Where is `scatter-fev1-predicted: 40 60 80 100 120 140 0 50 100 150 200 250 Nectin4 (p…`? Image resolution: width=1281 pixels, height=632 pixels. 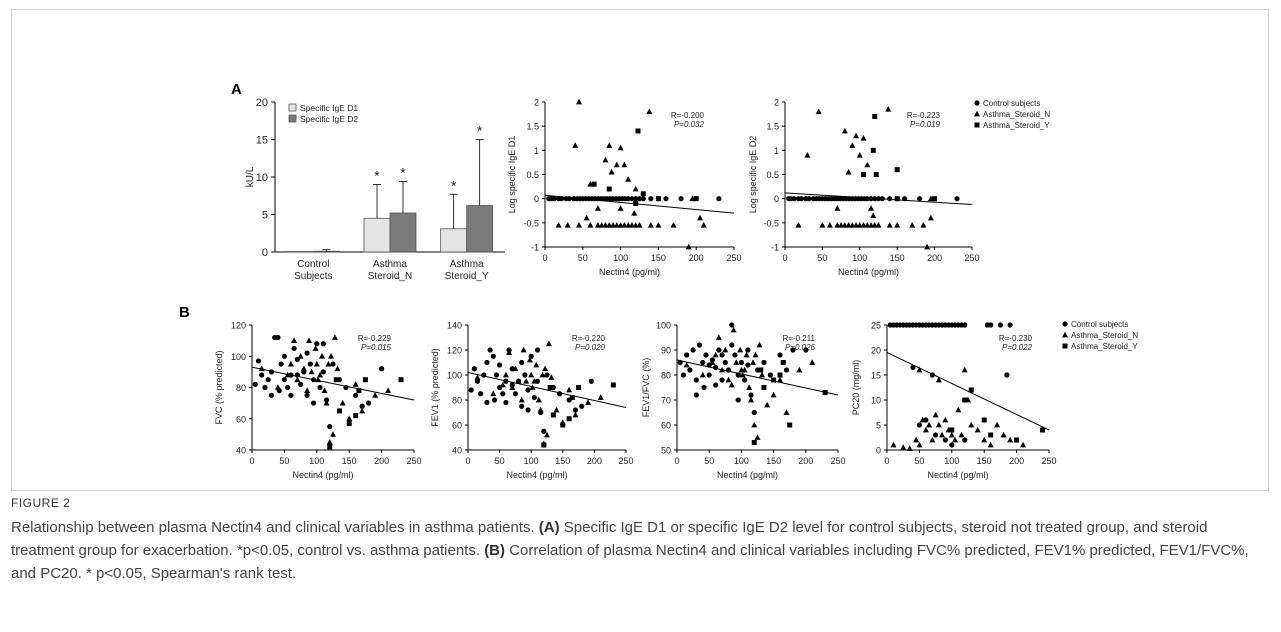
scatter-fev1-predicted: 40 60 80 100 120 140 0 50 100 150 200 250 Nectin4 (p… is located at coordinates (532, 401).